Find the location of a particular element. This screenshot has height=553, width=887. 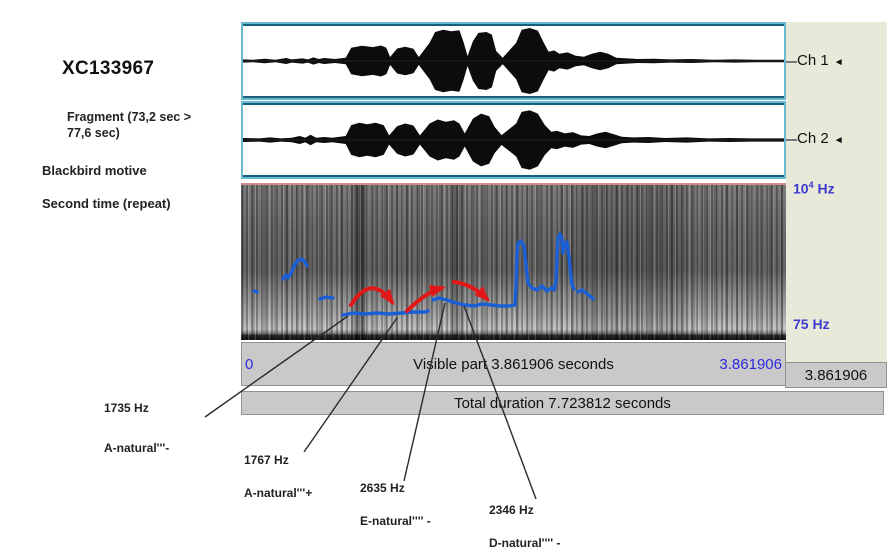

visible-part-label: Visible part 3.861906 seconds is located at coordinates (513, 364).